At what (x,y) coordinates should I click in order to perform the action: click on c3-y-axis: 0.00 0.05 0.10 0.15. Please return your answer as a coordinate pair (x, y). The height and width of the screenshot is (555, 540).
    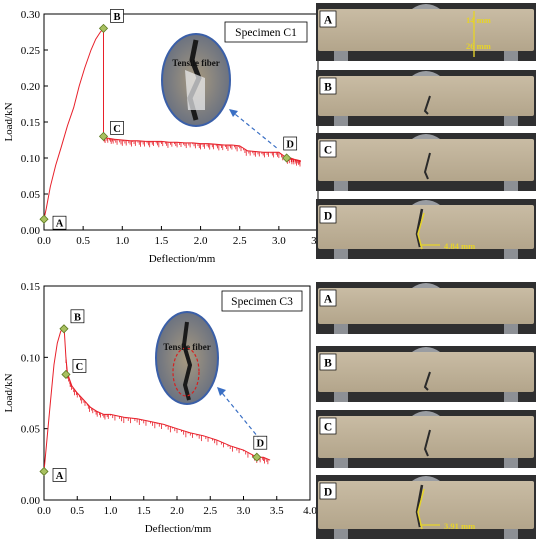
    Looking at the image, I should click on (34, 394).